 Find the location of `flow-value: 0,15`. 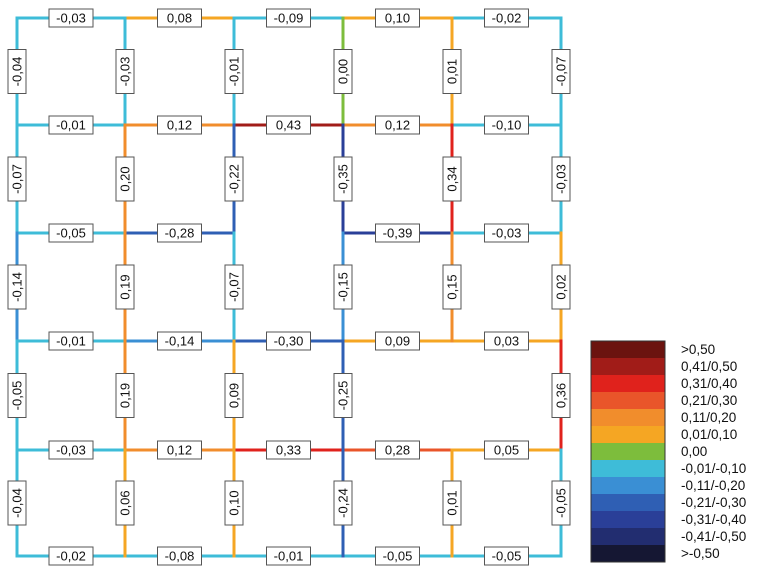

flow-value: 0,15 is located at coordinates (452, 286).